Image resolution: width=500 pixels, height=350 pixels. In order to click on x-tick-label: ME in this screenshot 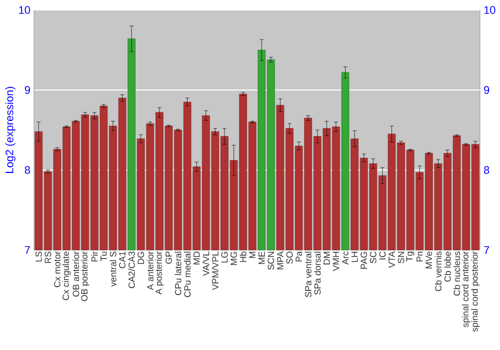, I will do `click(261, 258)`.